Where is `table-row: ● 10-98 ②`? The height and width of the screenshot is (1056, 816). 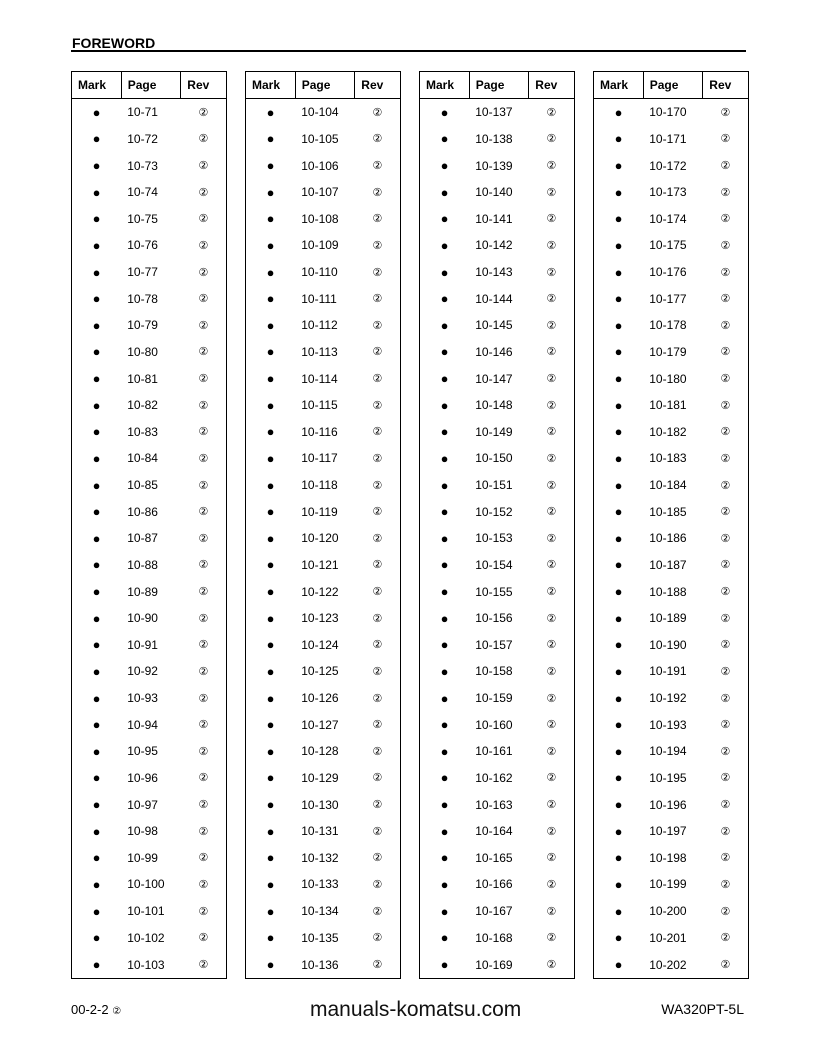 table-row: ● 10-98 ② is located at coordinates (149, 831).